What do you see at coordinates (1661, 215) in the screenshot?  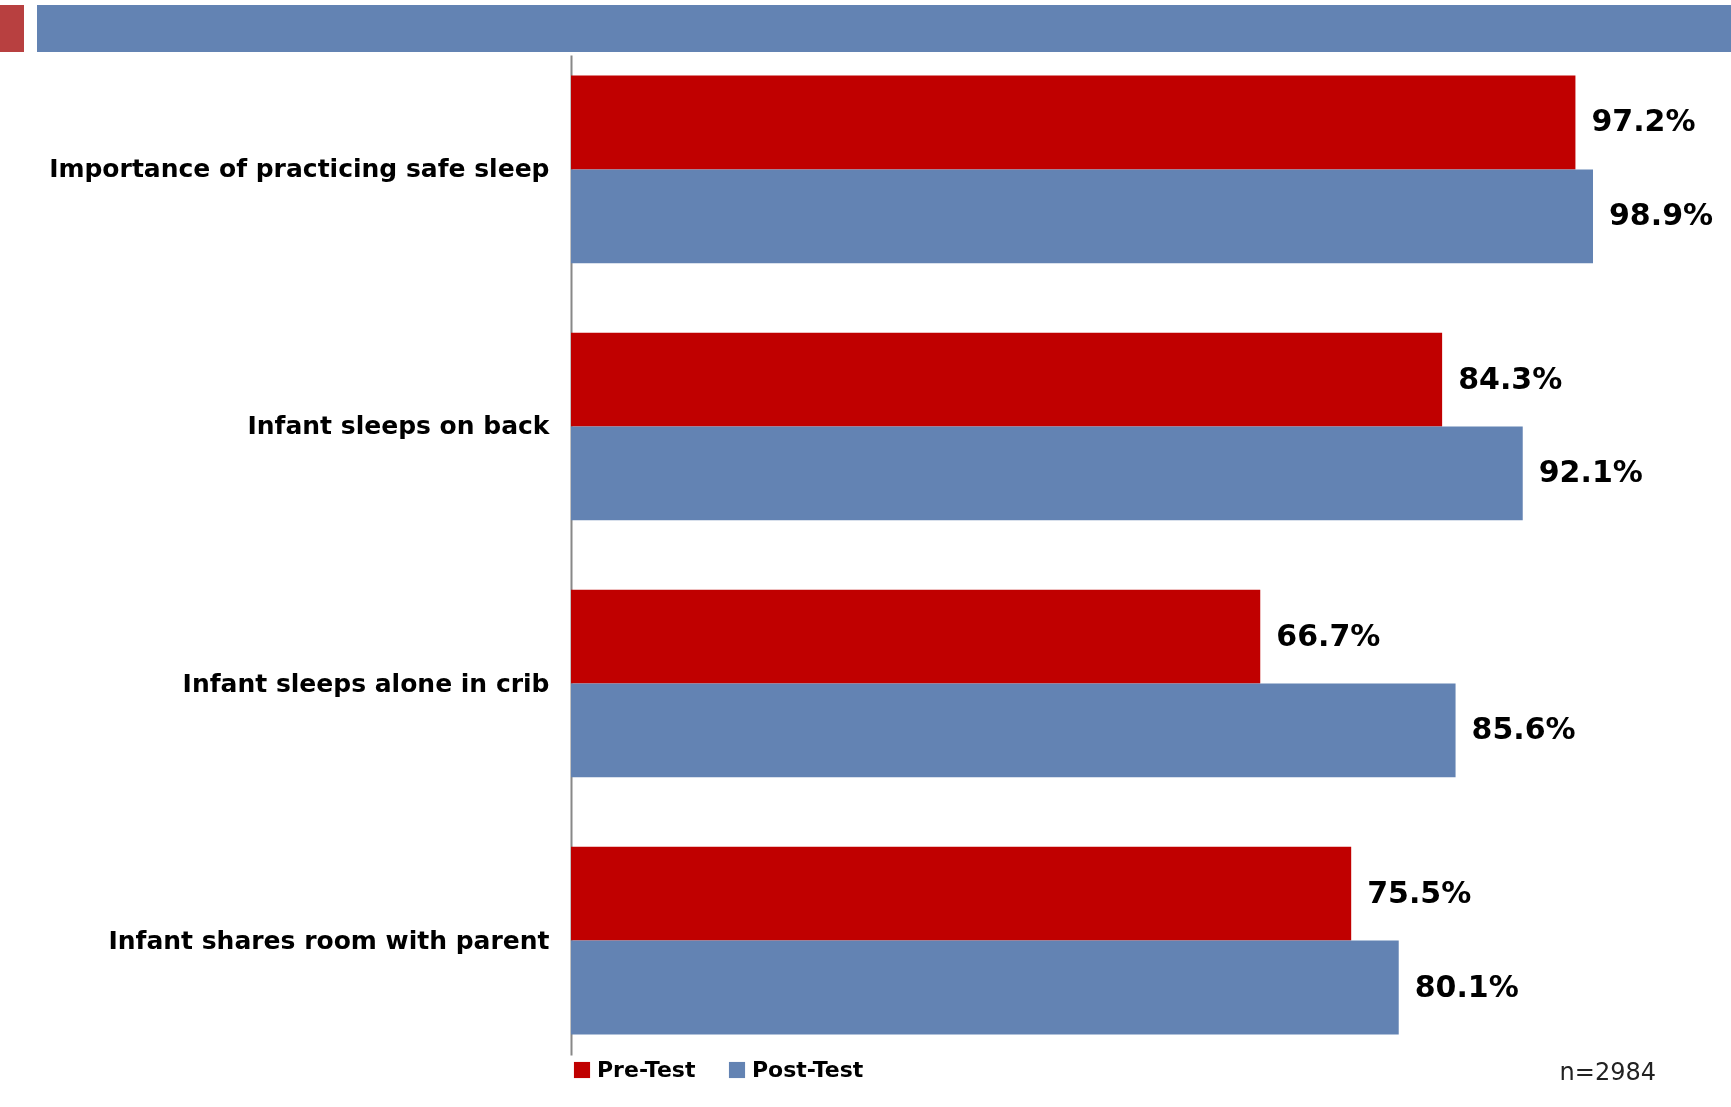 I see `data-label: 98.9%` at bounding box center [1661, 215].